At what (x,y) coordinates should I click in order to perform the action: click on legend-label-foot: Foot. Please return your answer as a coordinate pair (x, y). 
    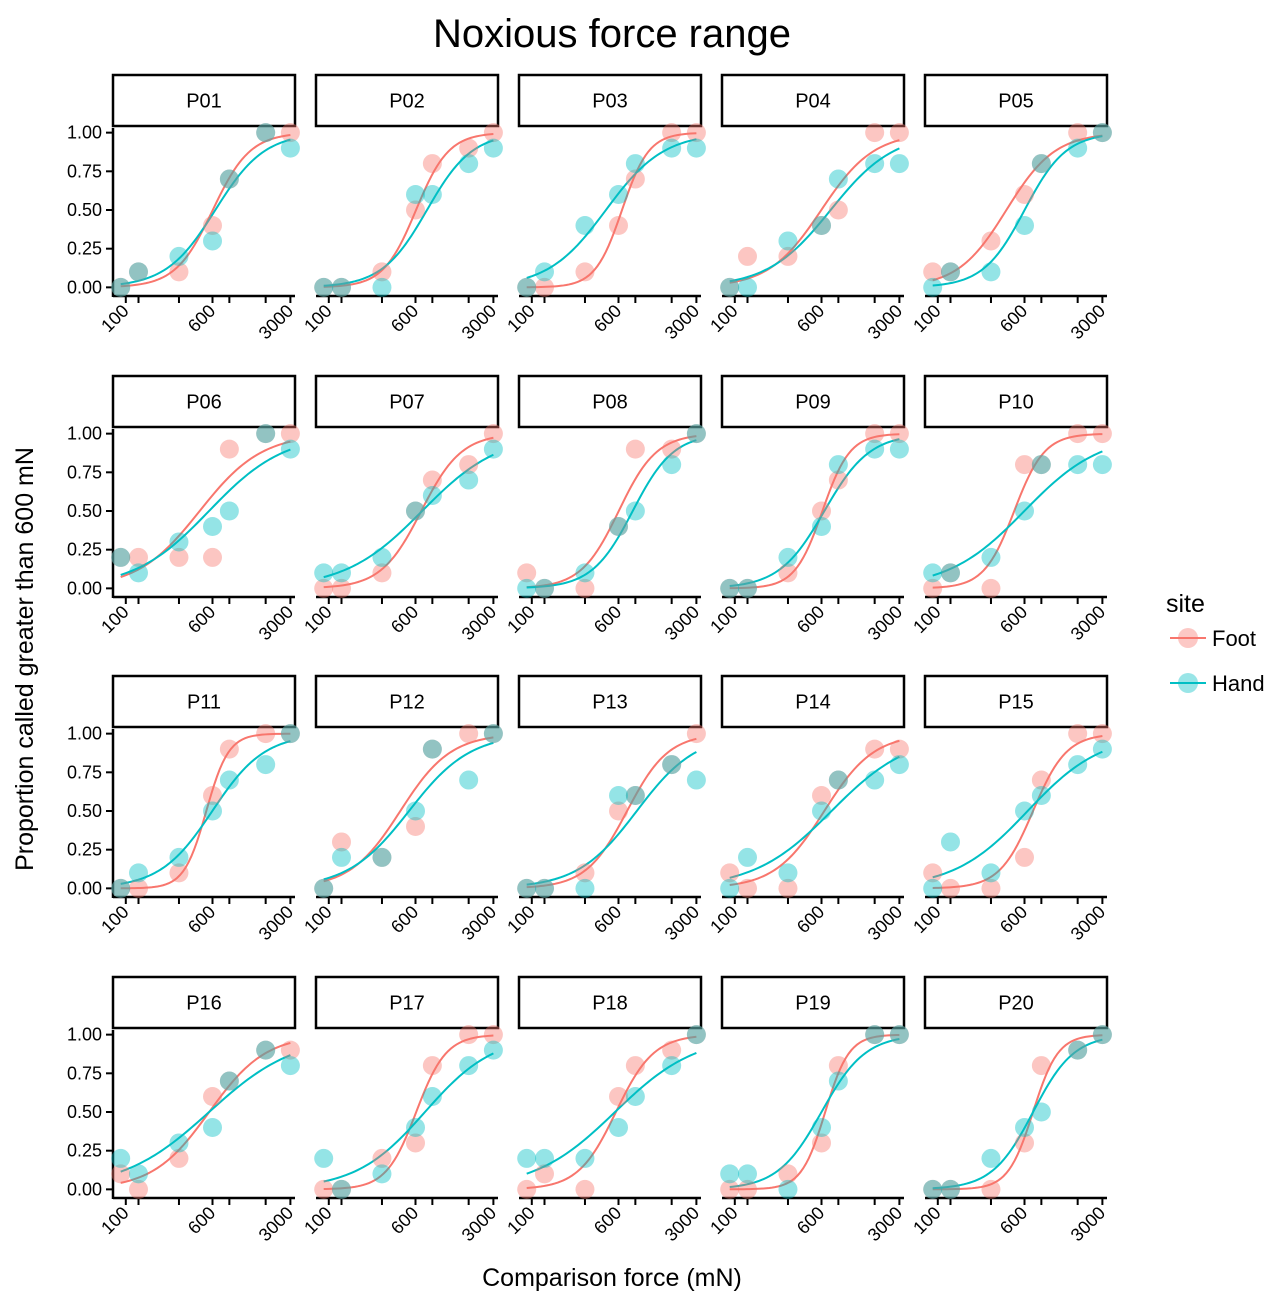
    Looking at the image, I should click on (1234, 638).